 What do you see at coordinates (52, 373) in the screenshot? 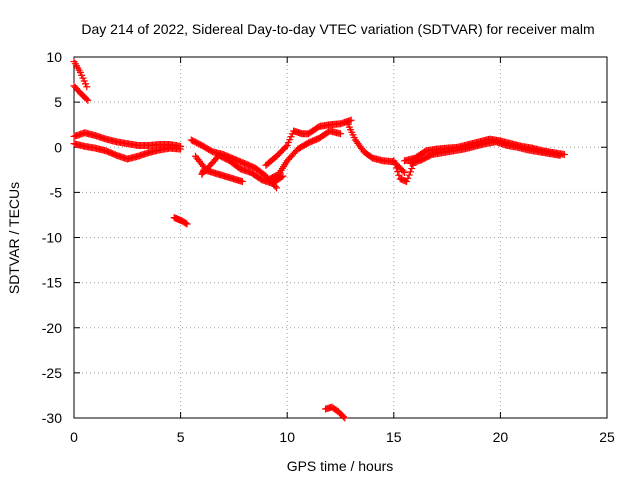
I see `y-tick-label: -25` at bounding box center [52, 373].